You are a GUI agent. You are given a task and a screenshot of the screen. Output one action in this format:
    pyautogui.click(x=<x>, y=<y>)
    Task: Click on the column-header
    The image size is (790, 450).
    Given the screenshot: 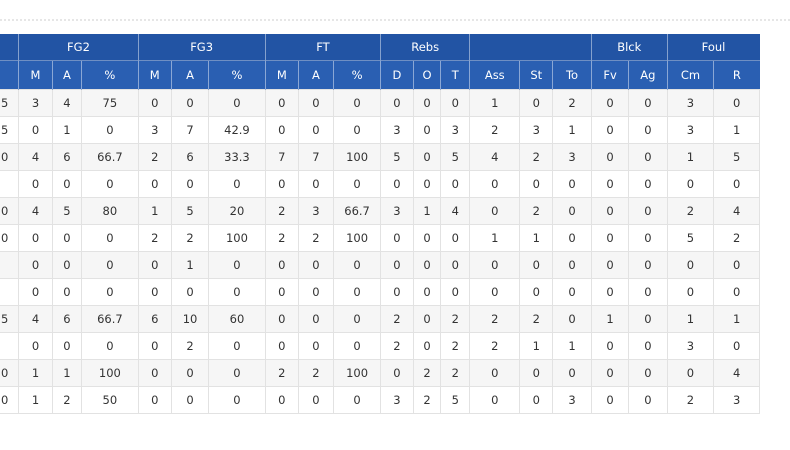 What is the action you would take?
    pyautogui.click(x=9, y=75)
    